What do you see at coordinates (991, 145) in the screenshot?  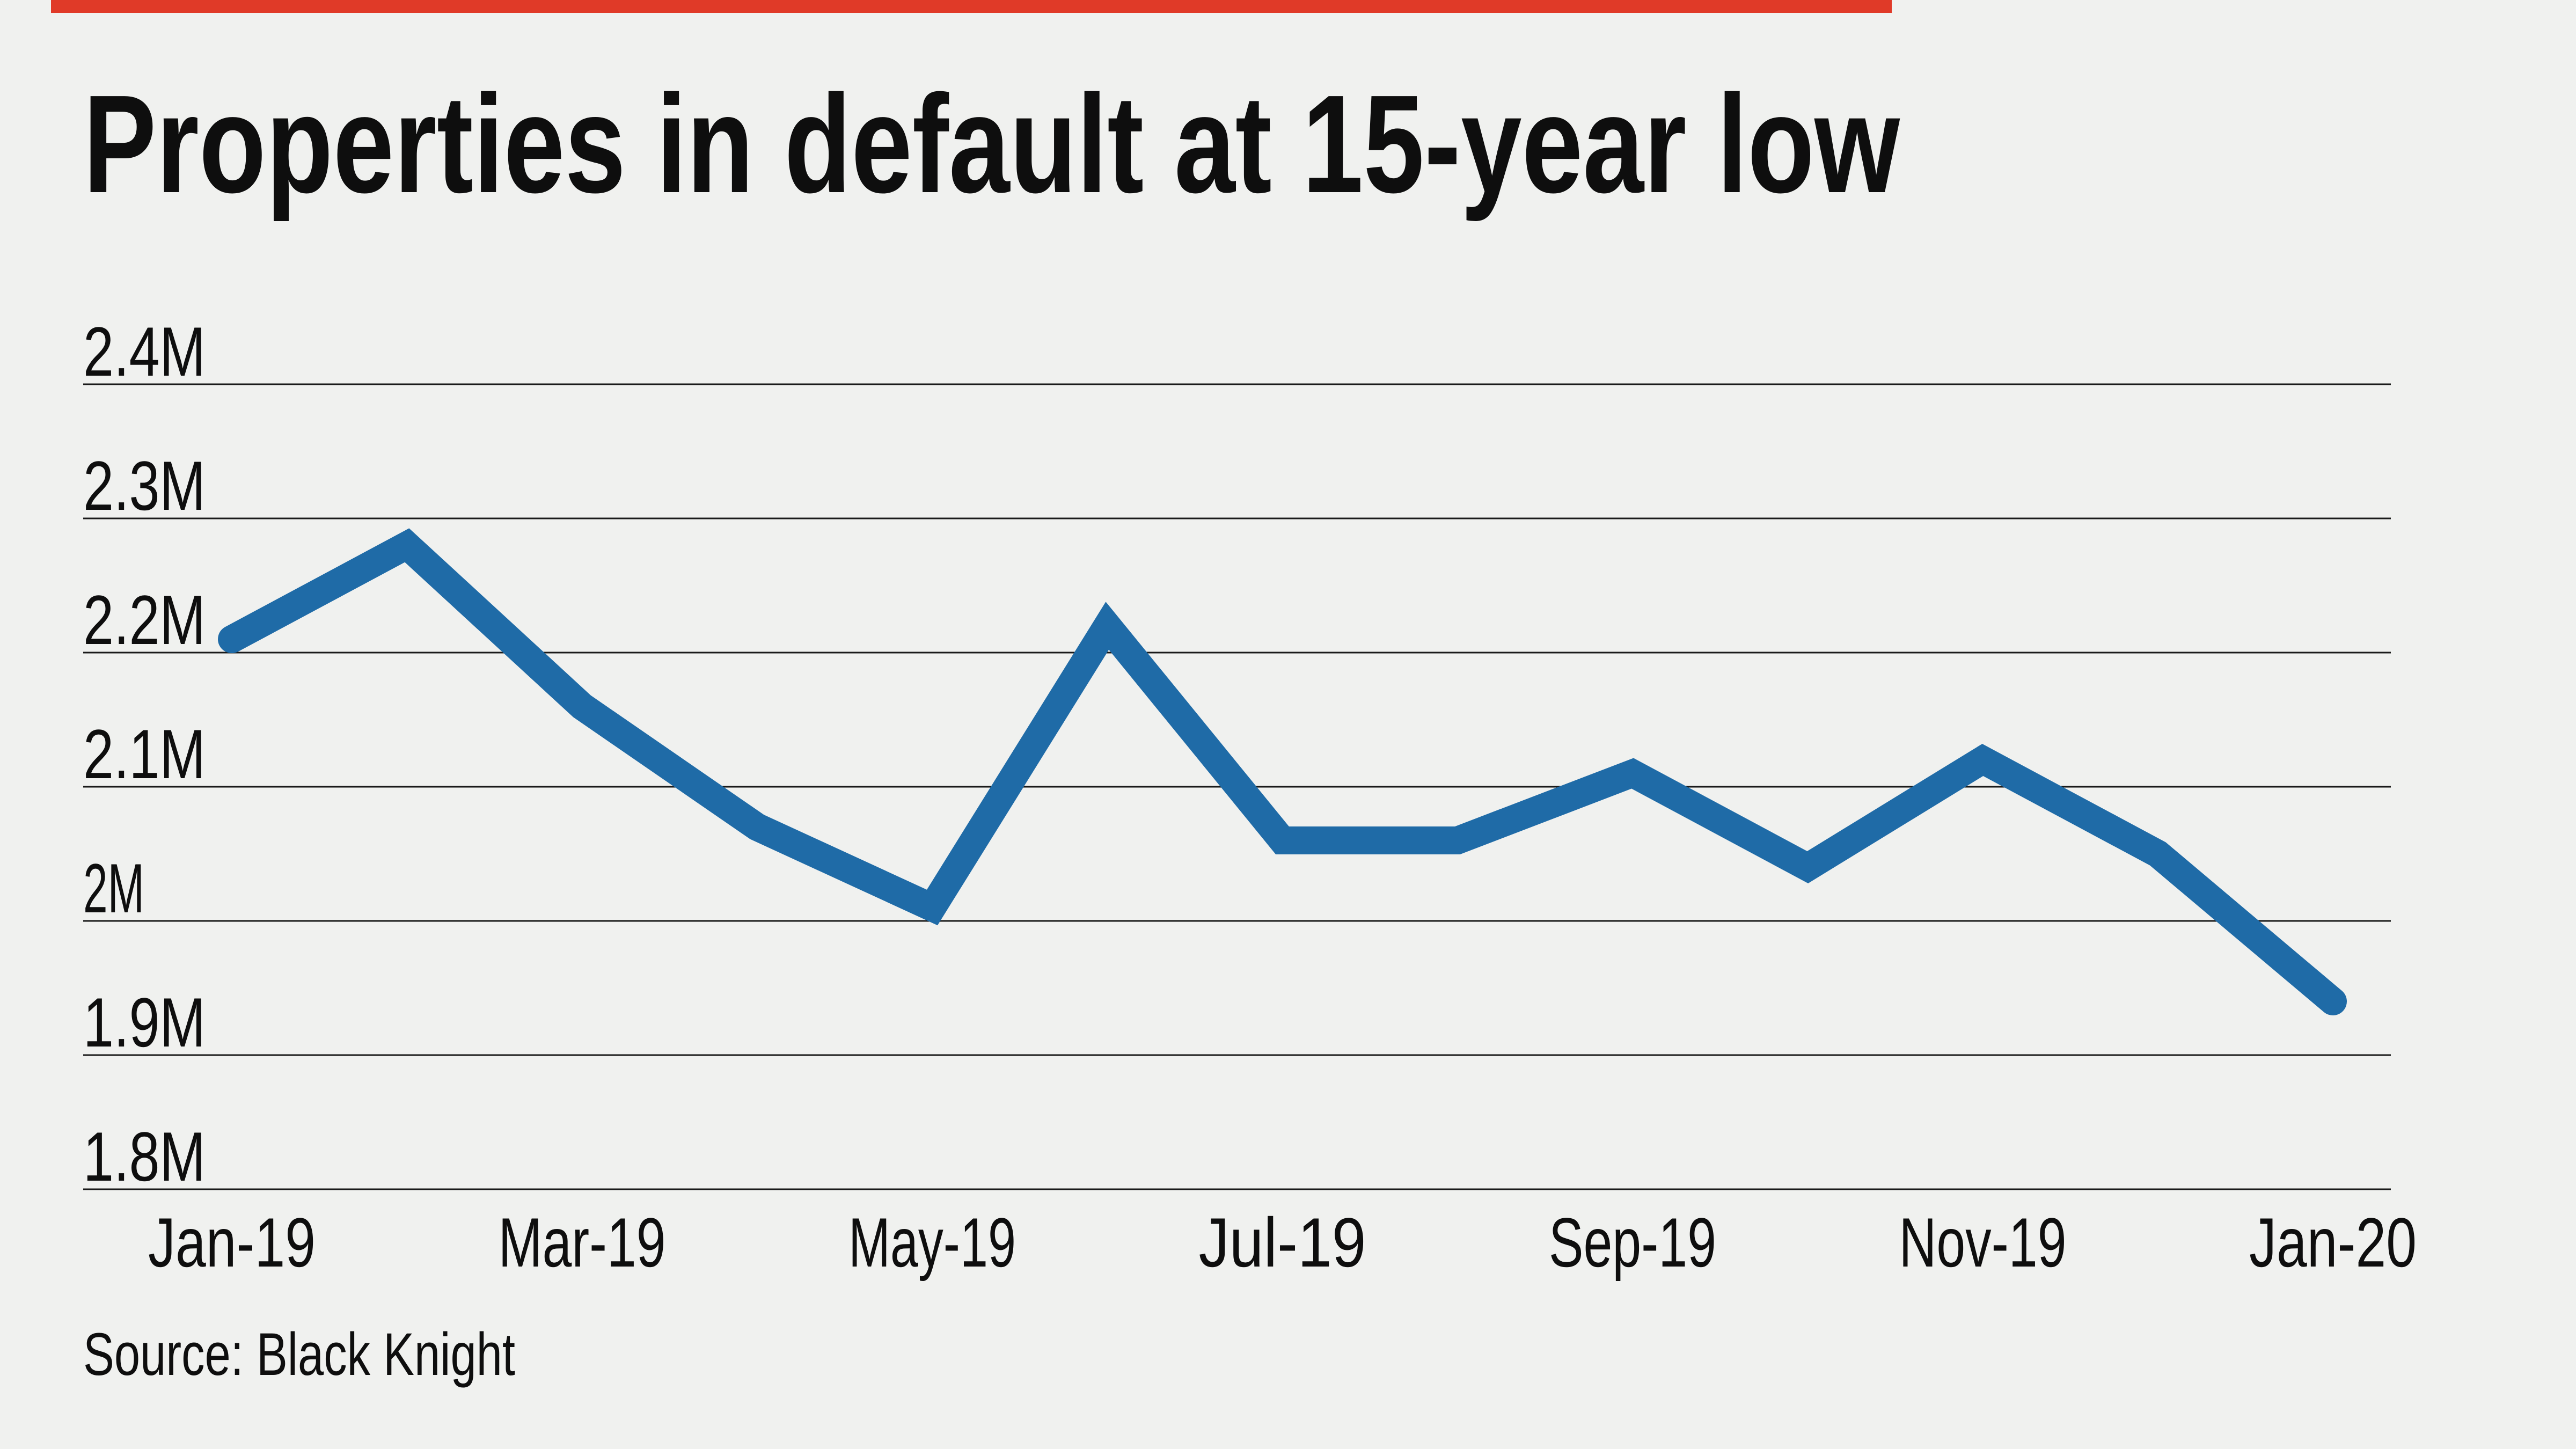 I see `chart-title: Properties in default at 15-year low` at bounding box center [991, 145].